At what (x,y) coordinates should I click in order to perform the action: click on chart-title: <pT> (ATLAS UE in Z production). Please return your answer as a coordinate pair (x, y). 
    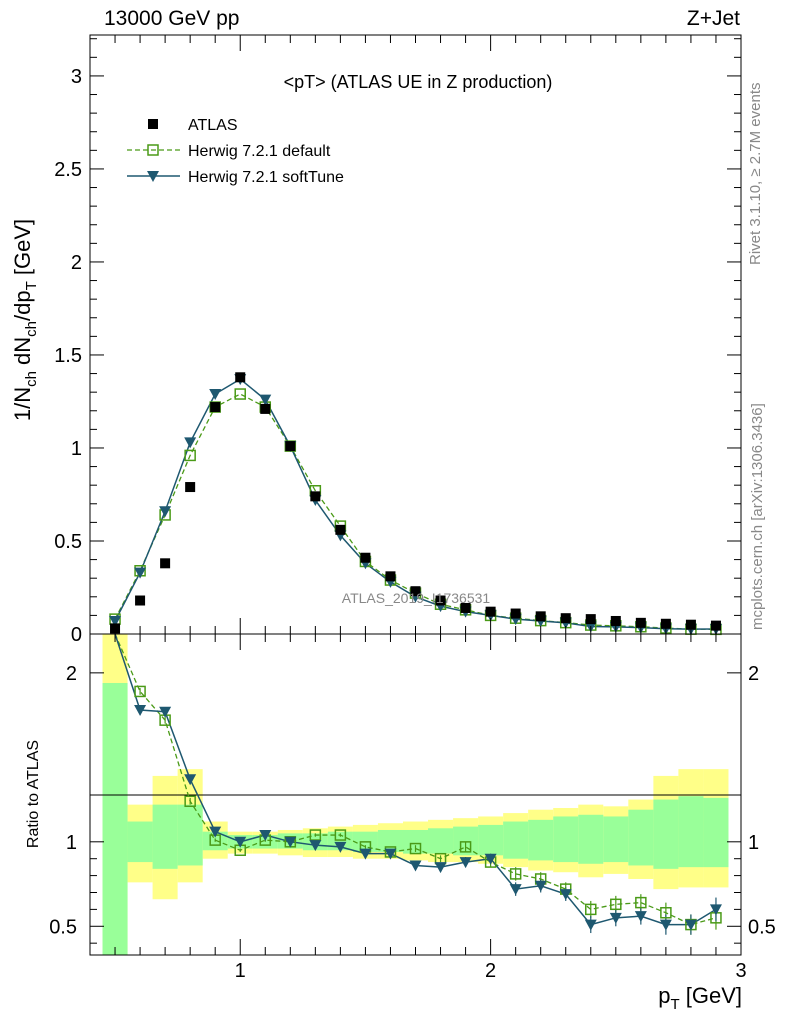
    Looking at the image, I should click on (418, 82).